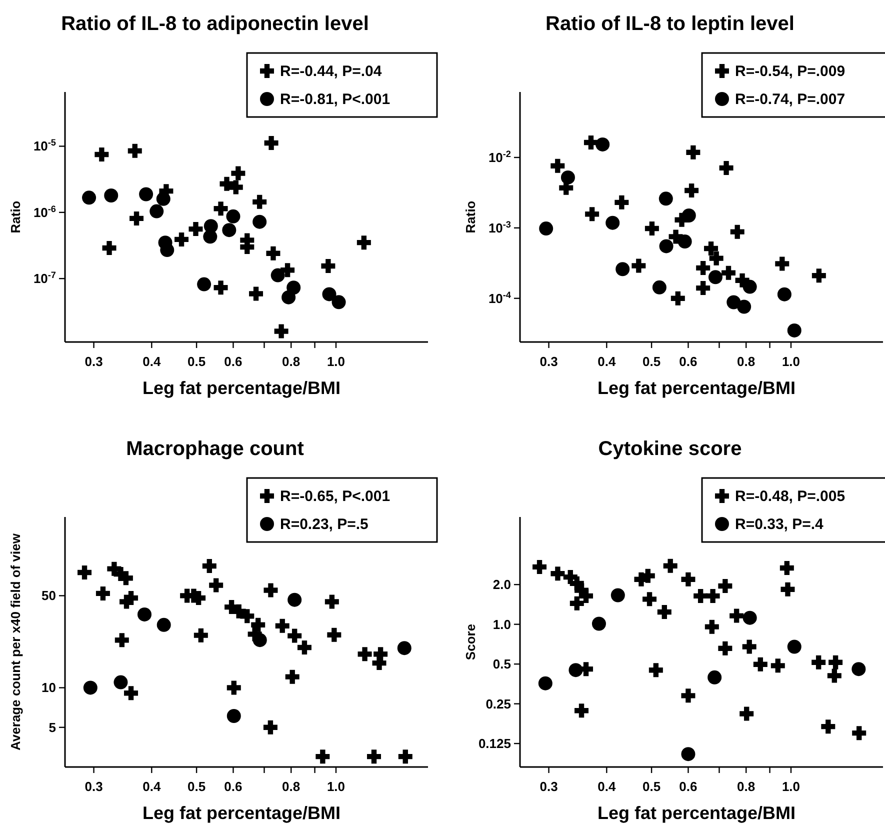 The image size is (885, 835). What do you see at coordinates (494, 744) in the screenshot?
I see `y-tick-label: 0.125` at bounding box center [494, 744].